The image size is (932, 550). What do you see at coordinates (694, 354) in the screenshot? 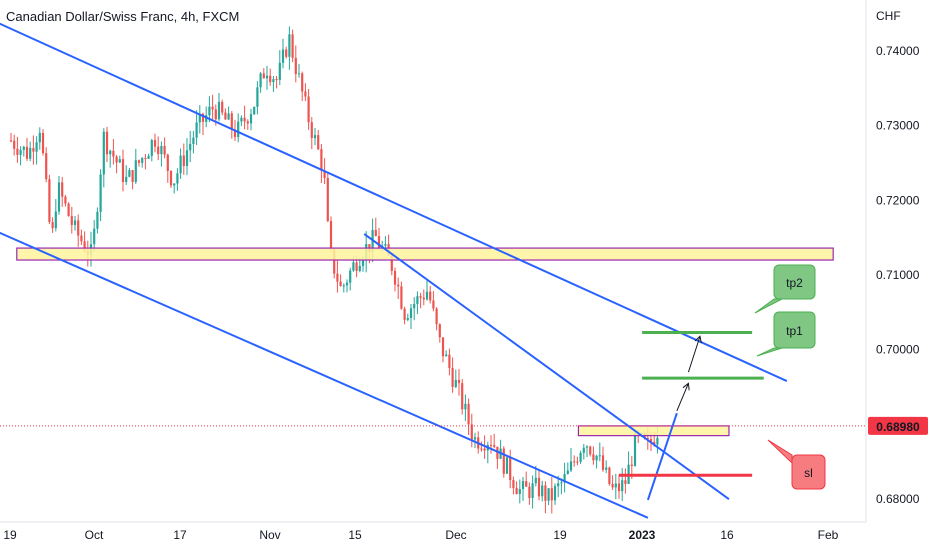
I see `arrow-line` at bounding box center [694, 354].